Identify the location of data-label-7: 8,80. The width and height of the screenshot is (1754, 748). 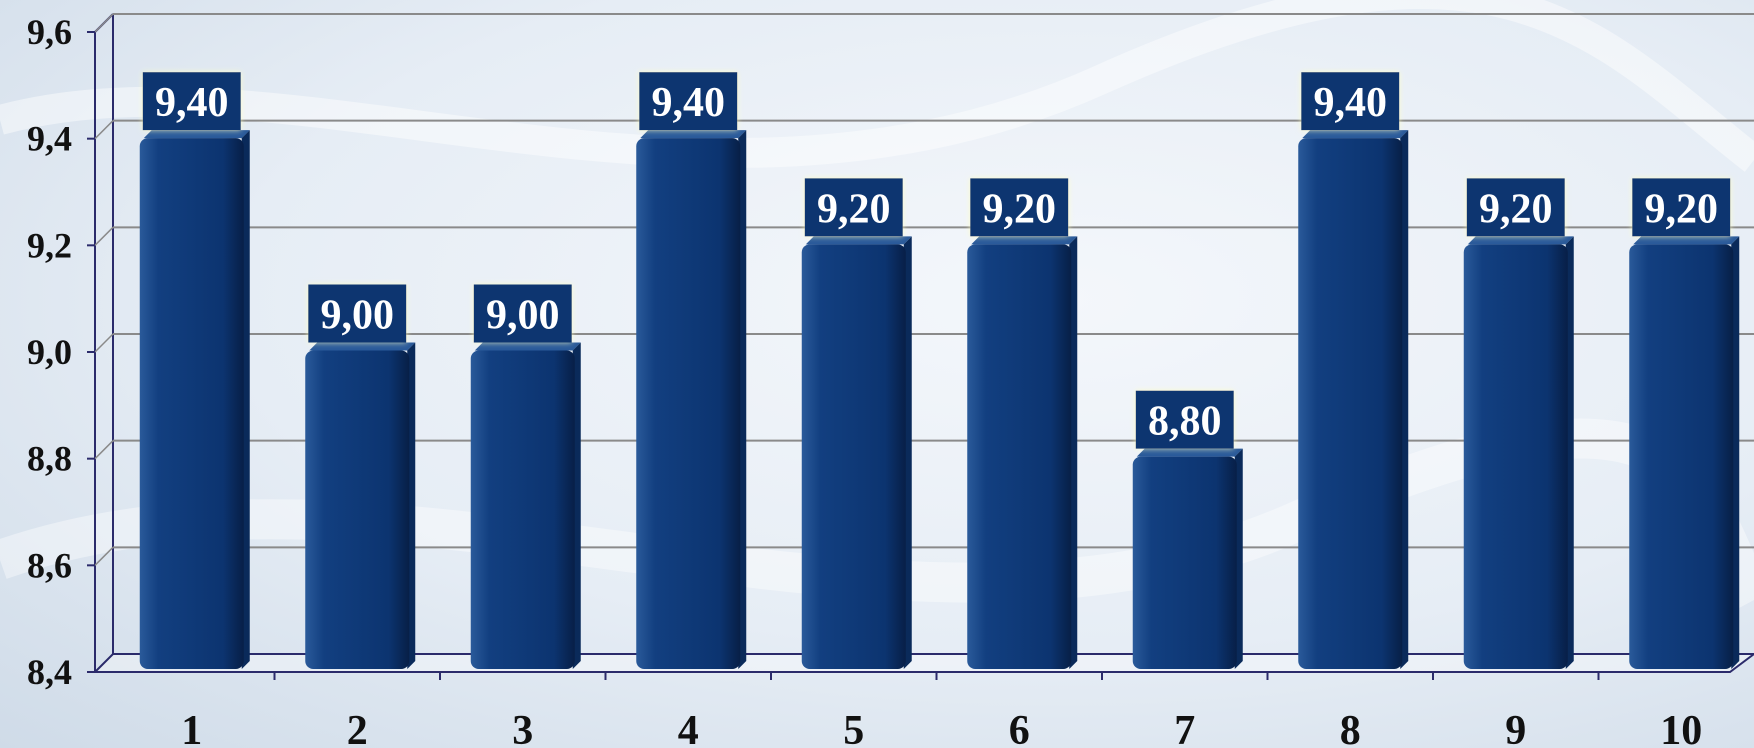
(1184, 419).